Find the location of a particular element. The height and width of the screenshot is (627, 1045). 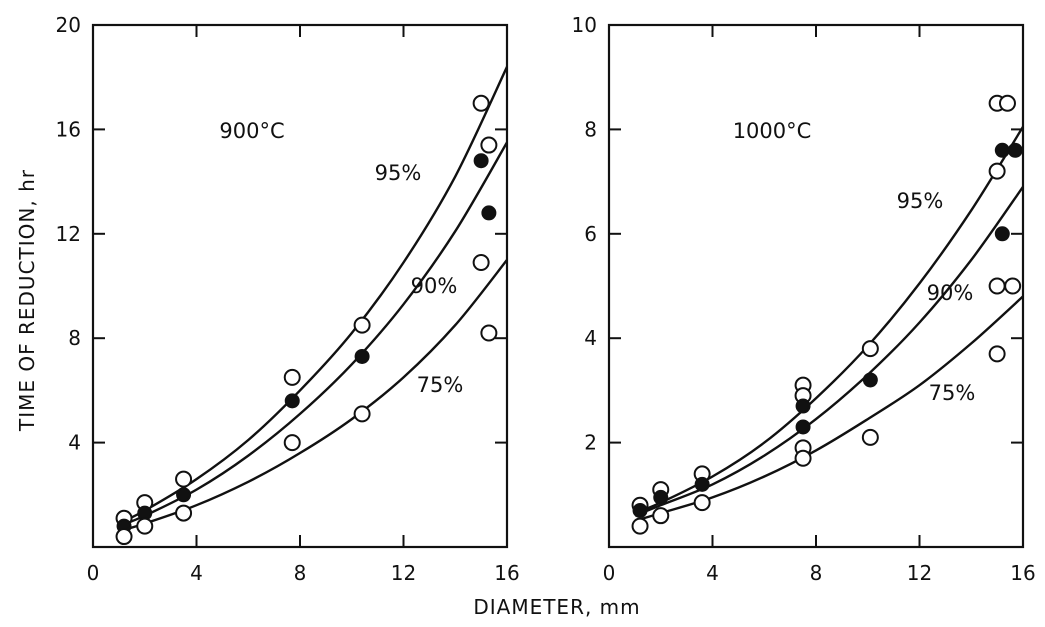

y-tick-label: 10 is located at coordinates (584, 25).